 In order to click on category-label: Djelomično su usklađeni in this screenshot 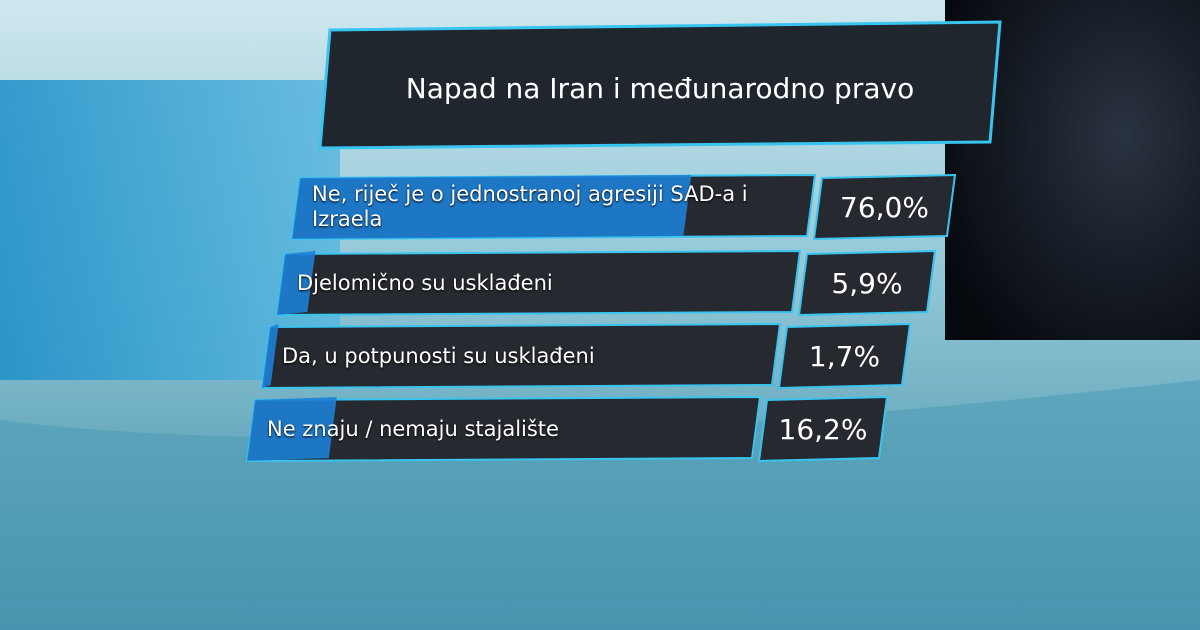, I will do `click(425, 282)`.